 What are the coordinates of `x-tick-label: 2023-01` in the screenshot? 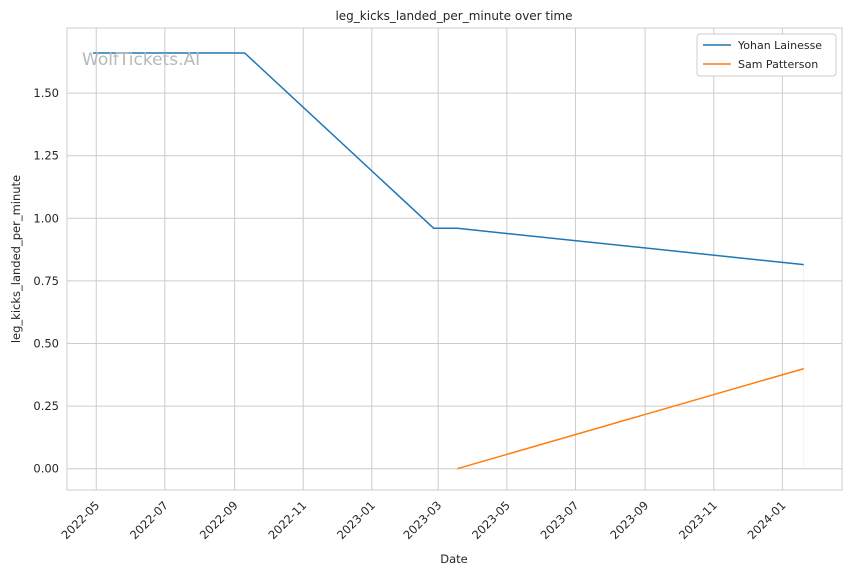 It's located at (356, 520).